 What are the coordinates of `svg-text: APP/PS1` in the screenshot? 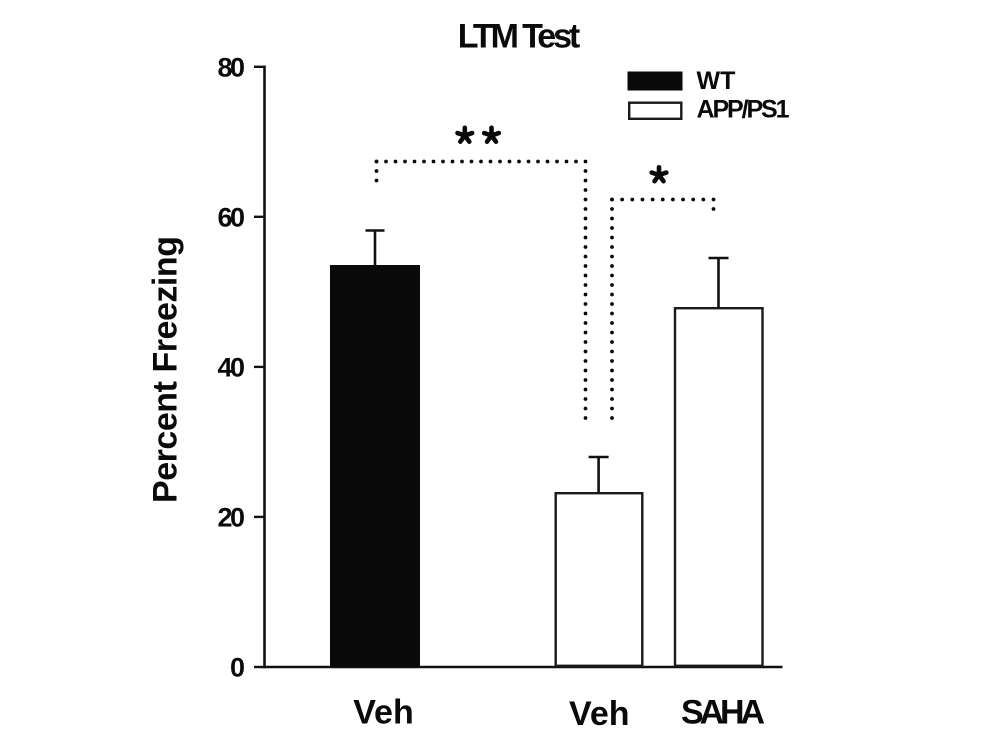 It's located at (743, 109).